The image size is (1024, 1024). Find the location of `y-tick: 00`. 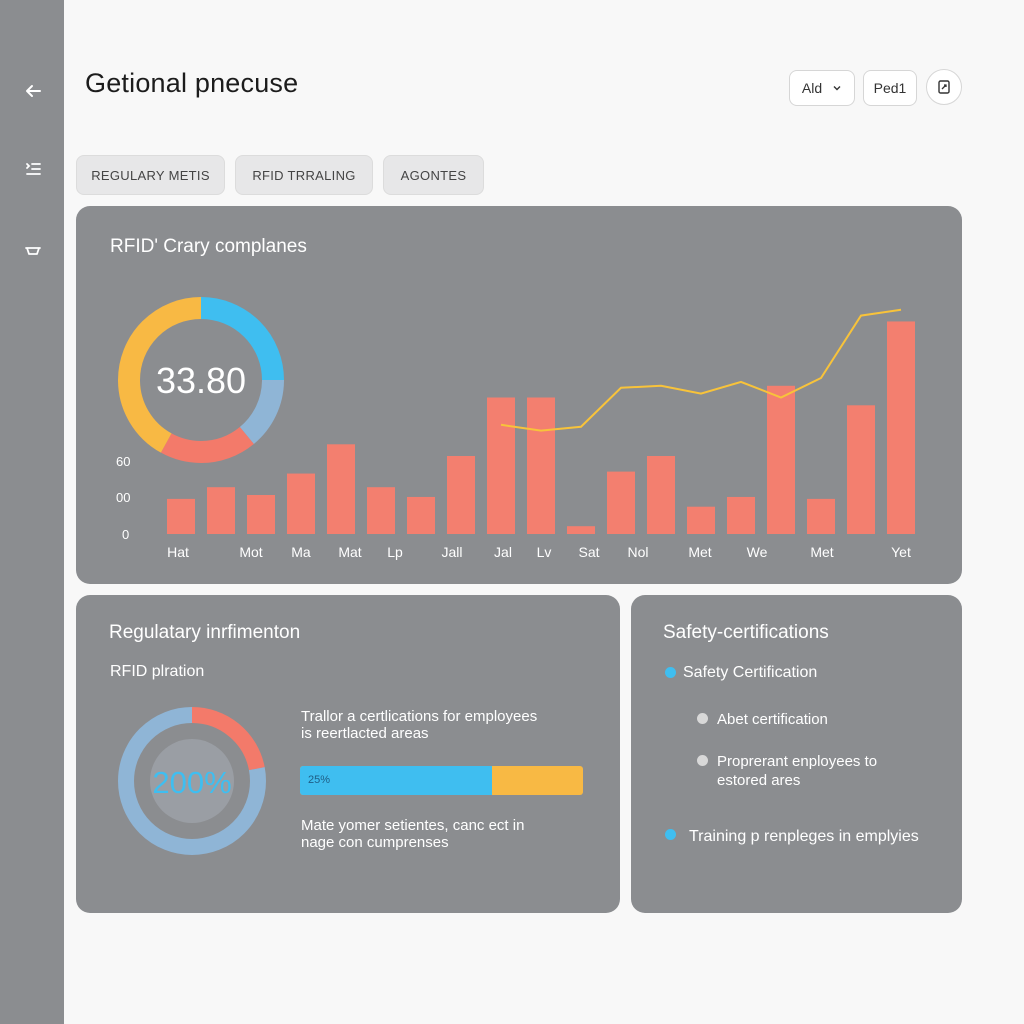

y-tick: 00 is located at coordinates (123, 497).